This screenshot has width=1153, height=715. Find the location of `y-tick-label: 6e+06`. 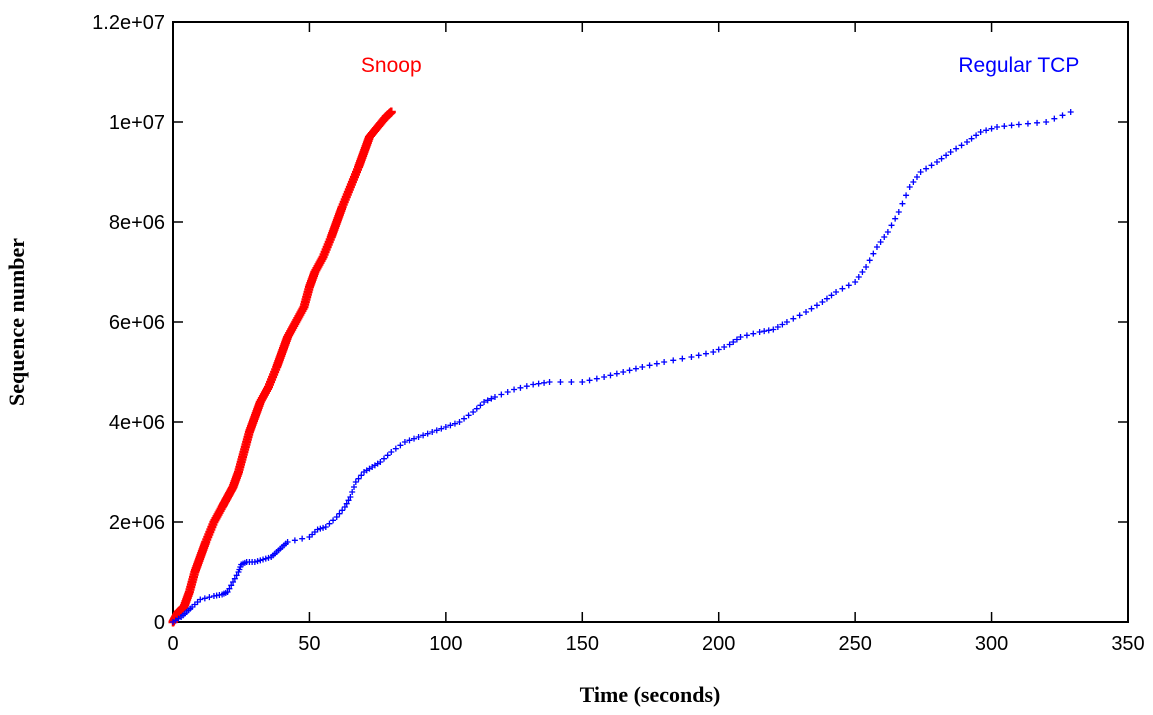

y-tick-label: 6e+06 is located at coordinates (137, 323).